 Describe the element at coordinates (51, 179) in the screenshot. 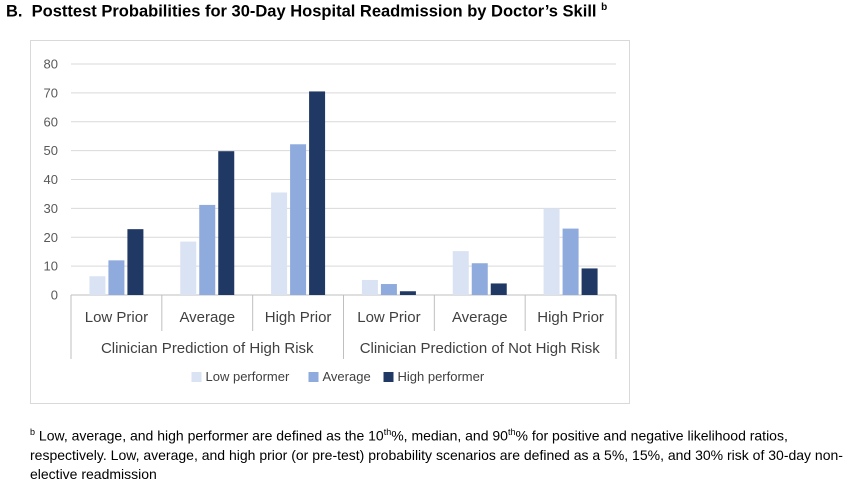

I see `y-tick-label: 40` at that location.